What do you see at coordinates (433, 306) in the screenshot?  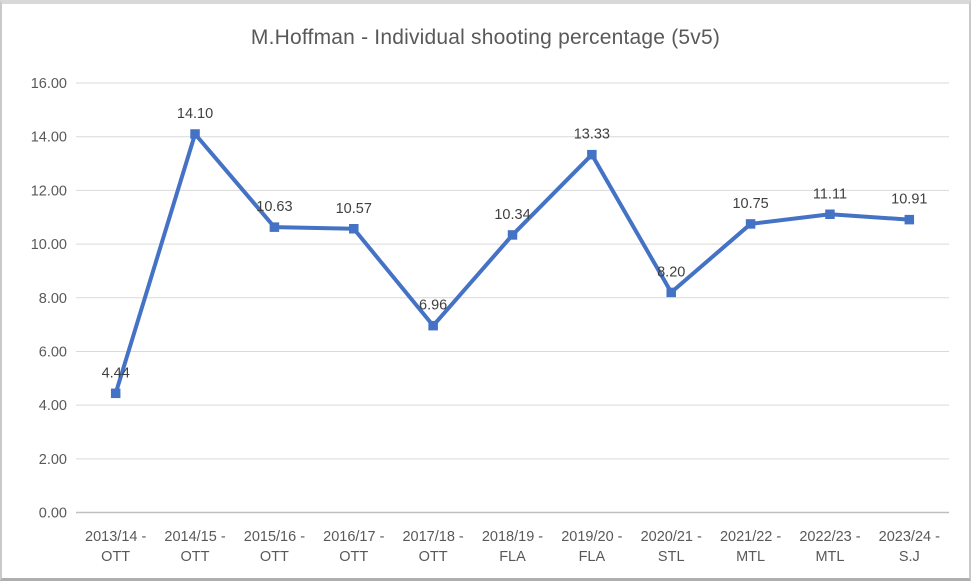 I see `data-point-label: 6.96` at bounding box center [433, 306].